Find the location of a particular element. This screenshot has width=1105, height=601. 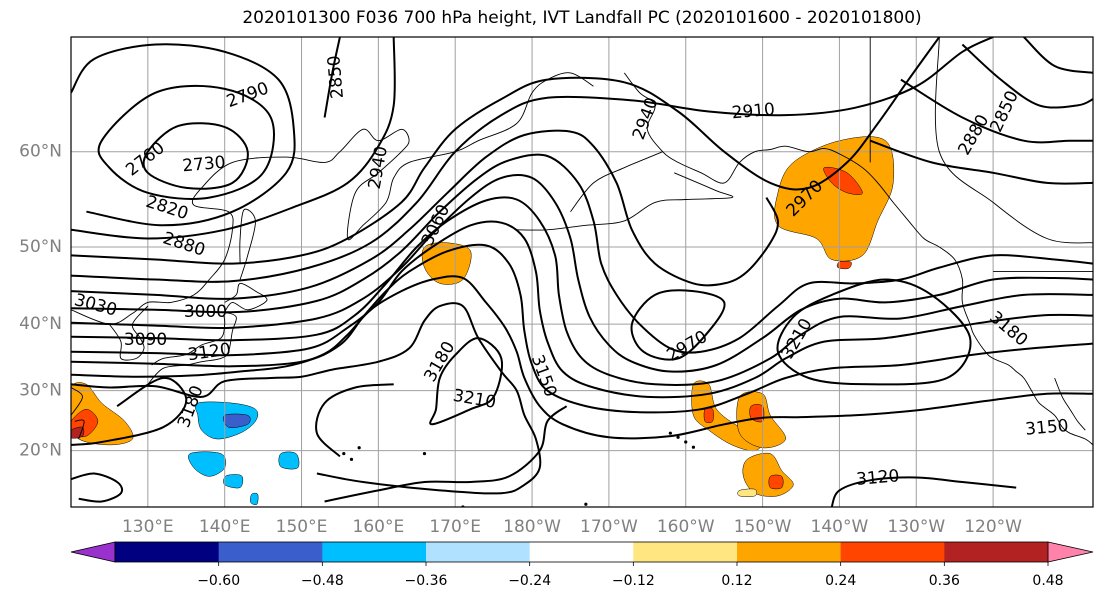

y-tick-label: 40°N is located at coordinates (40, 324).